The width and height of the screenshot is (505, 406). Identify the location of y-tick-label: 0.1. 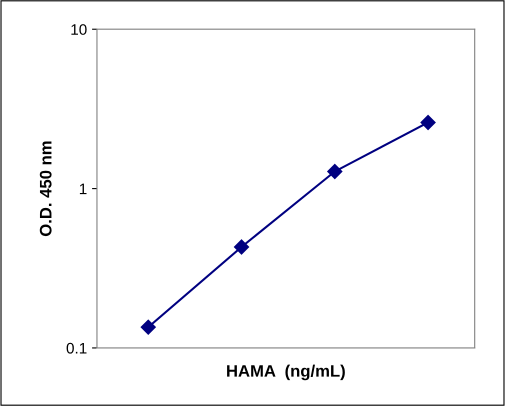
(76, 348).